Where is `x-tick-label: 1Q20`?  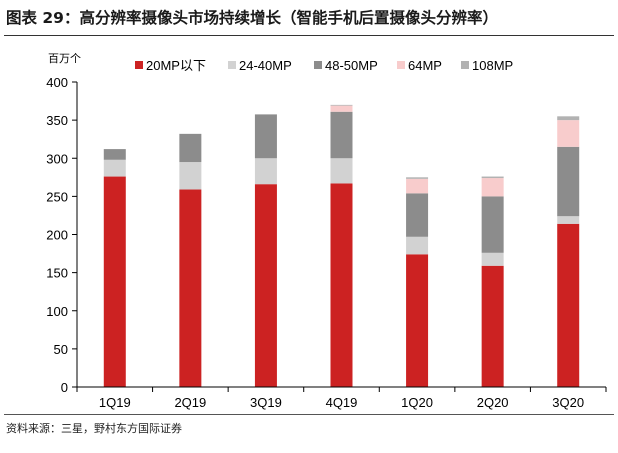
x-tick-label: 1Q20 is located at coordinates (417, 402).